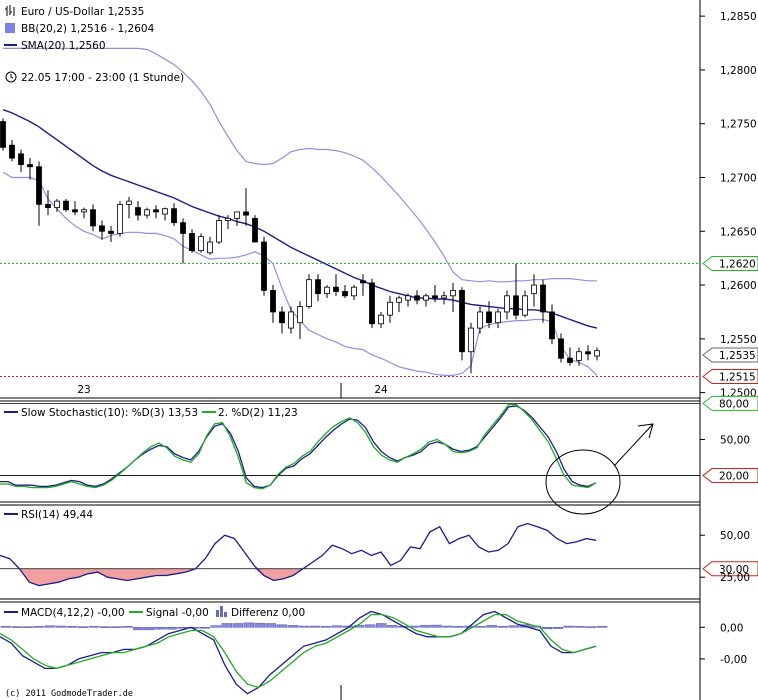 This screenshot has height=700, width=758. What do you see at coordinates (738, 286) in the screenshot?
I see `price-ytick-label: 1,2600` at bounding box center [738, 286].